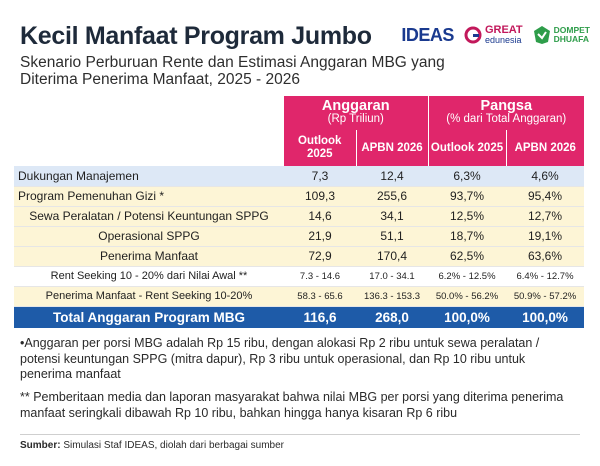 The height and width of the screenshot is (466, 600). I want to click on table-cell: 6.4% - 12.7%, so click(545, 276).